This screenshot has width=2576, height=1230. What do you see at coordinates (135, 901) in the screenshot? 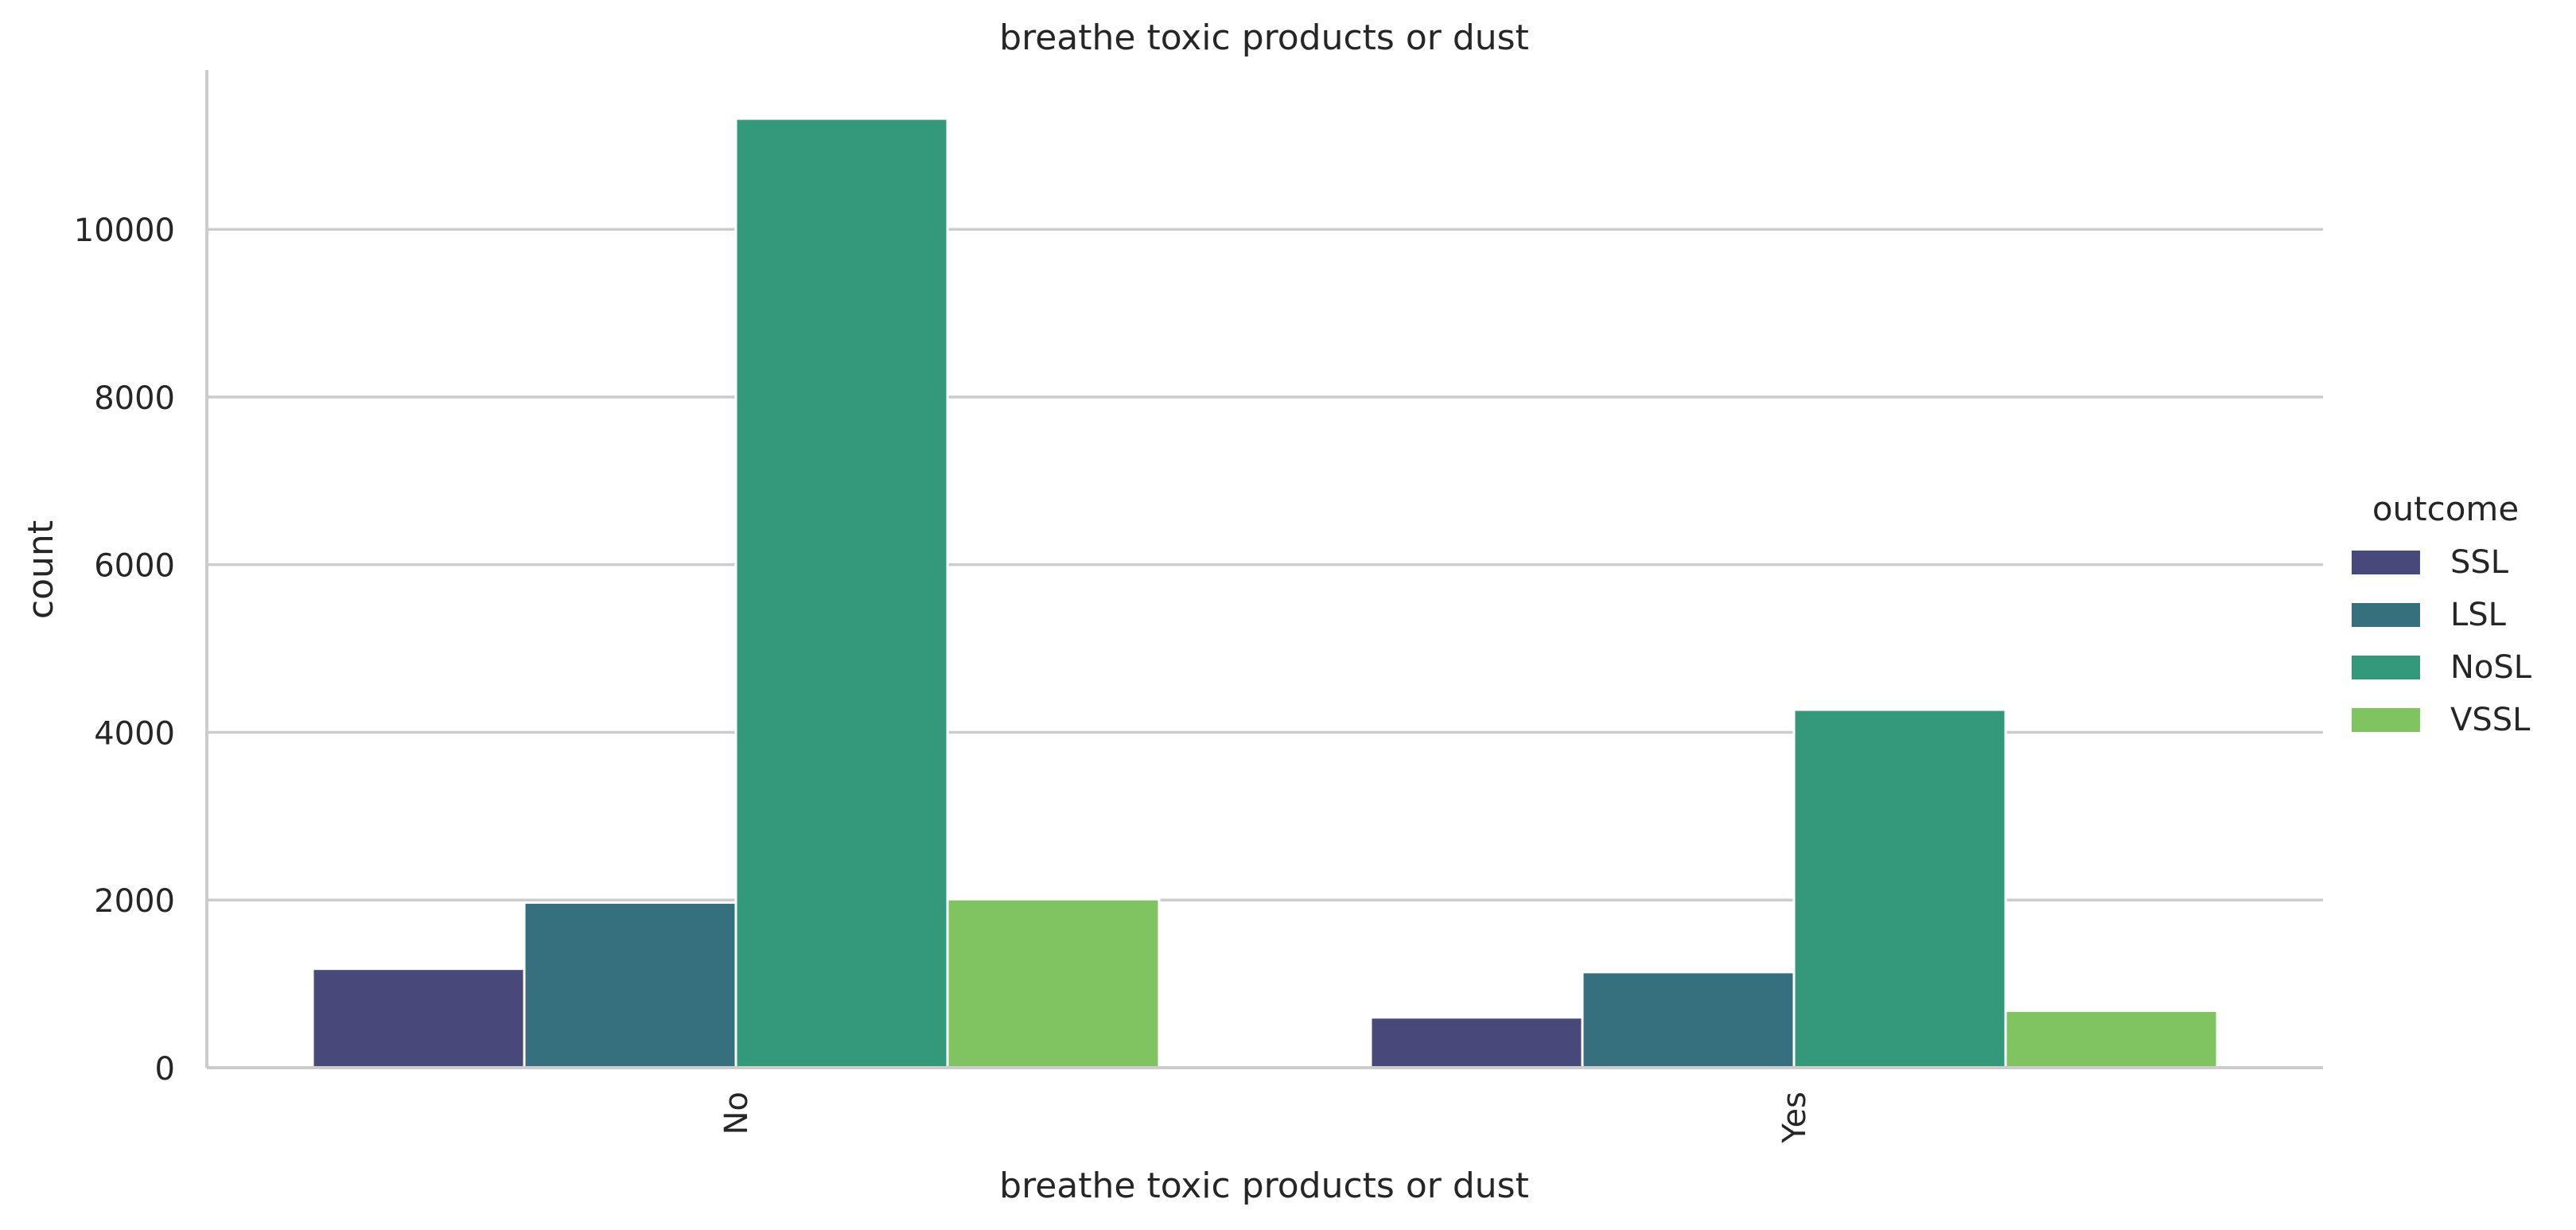
I see `y-tick-label: 2000` at bounding box center [135, 901].